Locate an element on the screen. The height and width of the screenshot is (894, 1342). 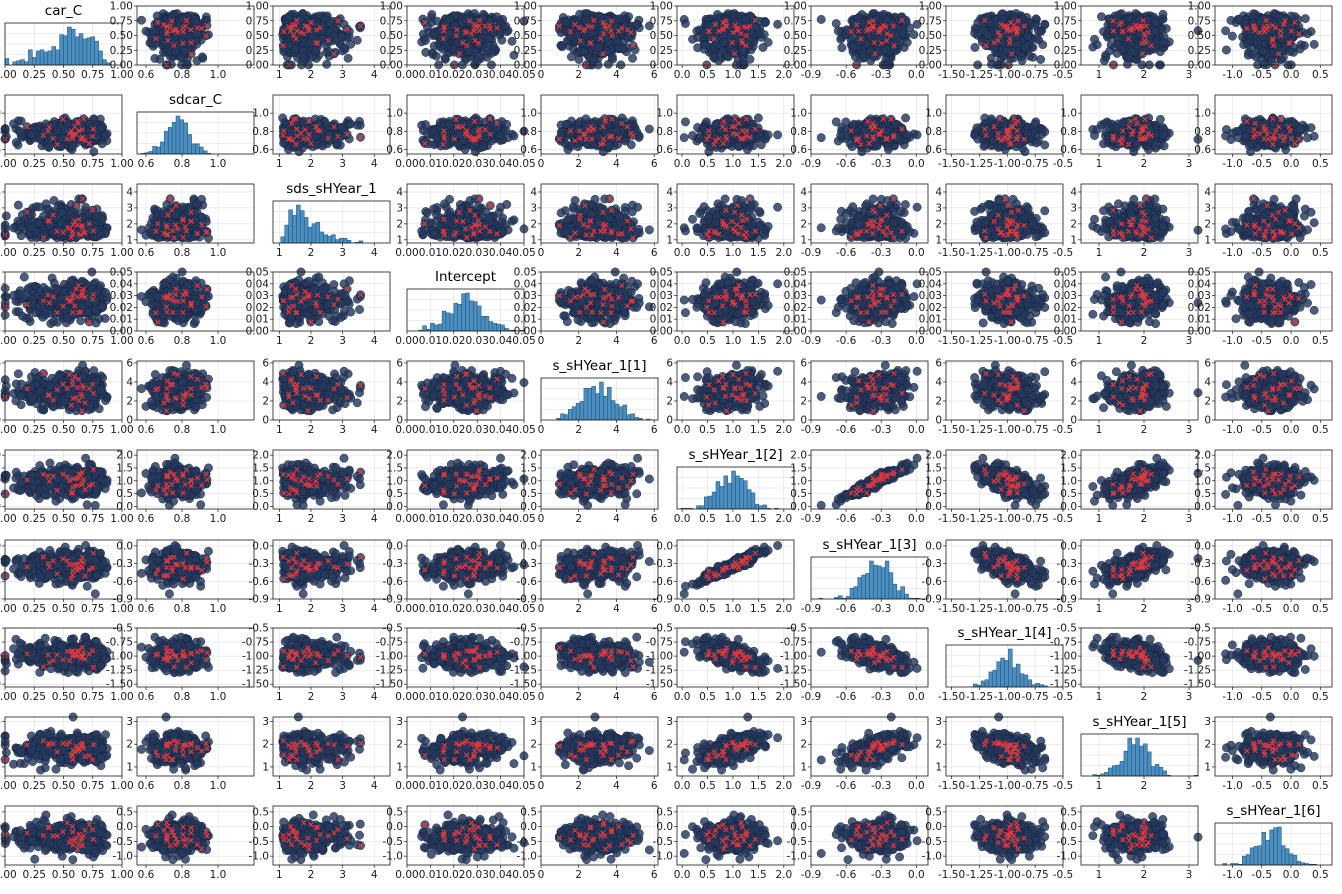
x-tick-label: 0.04 is located at coordinates (501, 75).